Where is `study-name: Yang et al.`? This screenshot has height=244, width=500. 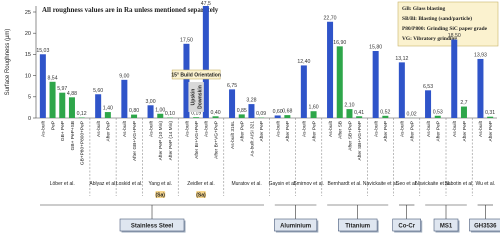 study-name: Yang et al. is located at coordinates (160, 184).